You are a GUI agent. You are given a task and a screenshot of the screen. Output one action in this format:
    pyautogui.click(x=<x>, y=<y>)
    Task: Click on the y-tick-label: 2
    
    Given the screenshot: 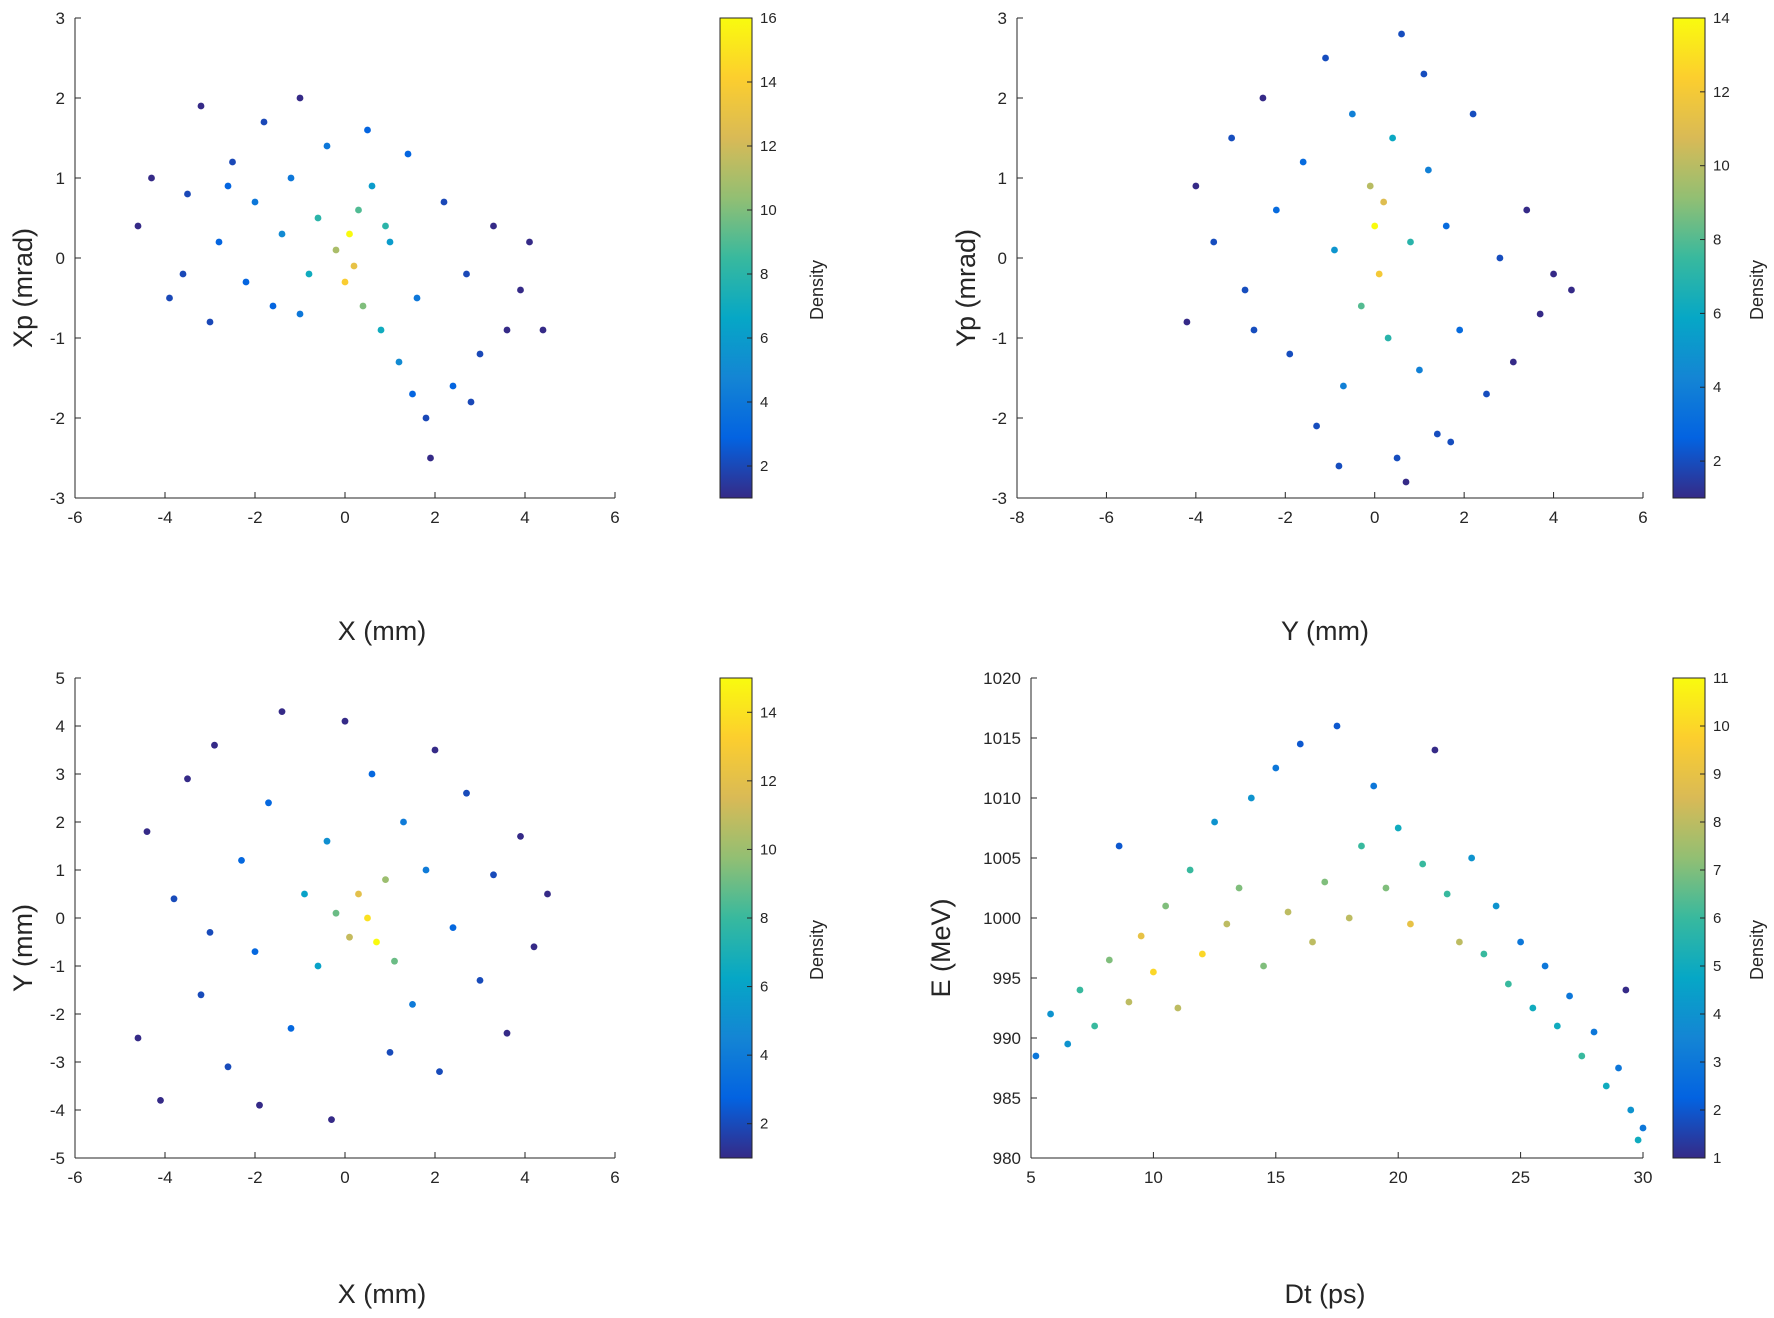 What is the action you would take?
    pyautogui.click(x=60, y=98)
    